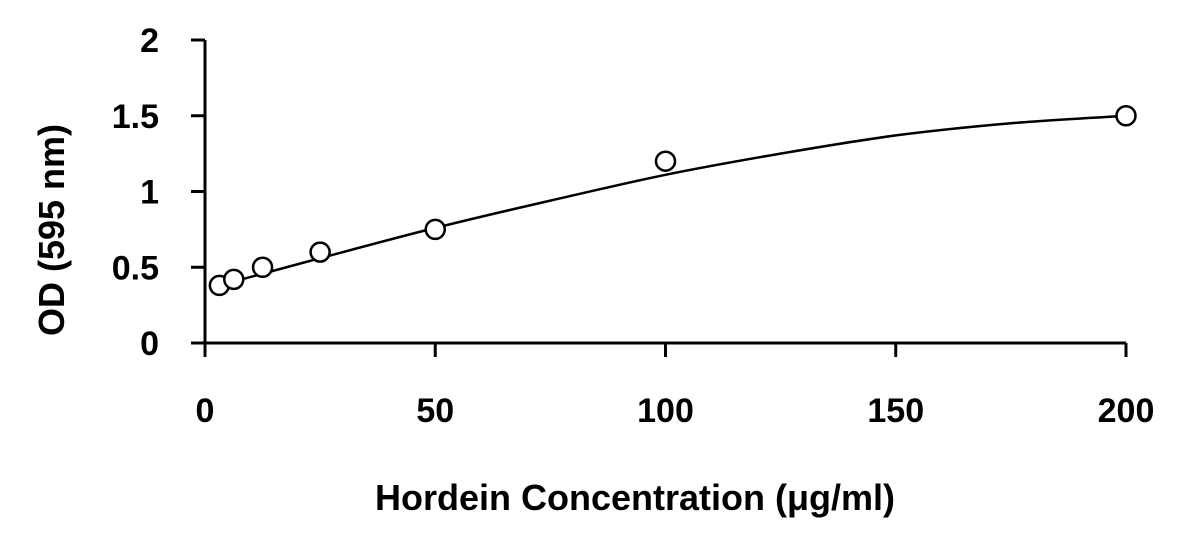  Describe the element at coordinates (665, 411) in the screenshot. I see `x-tick-label: 100` at that location.